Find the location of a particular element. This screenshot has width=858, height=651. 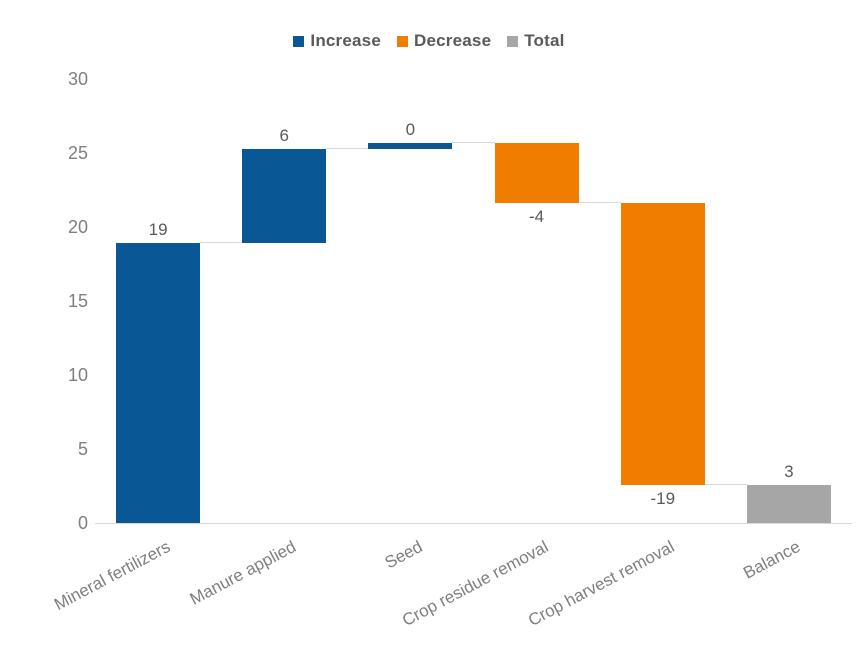

data-label-manure-applied: 6 is located at coordinates (284, 135).